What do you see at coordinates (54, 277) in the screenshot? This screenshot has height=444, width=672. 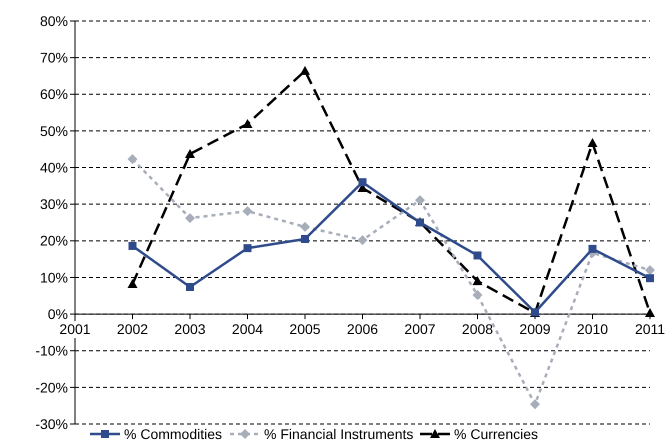 I see `y-tick-label: 10%` at bounding box center [54, 277].